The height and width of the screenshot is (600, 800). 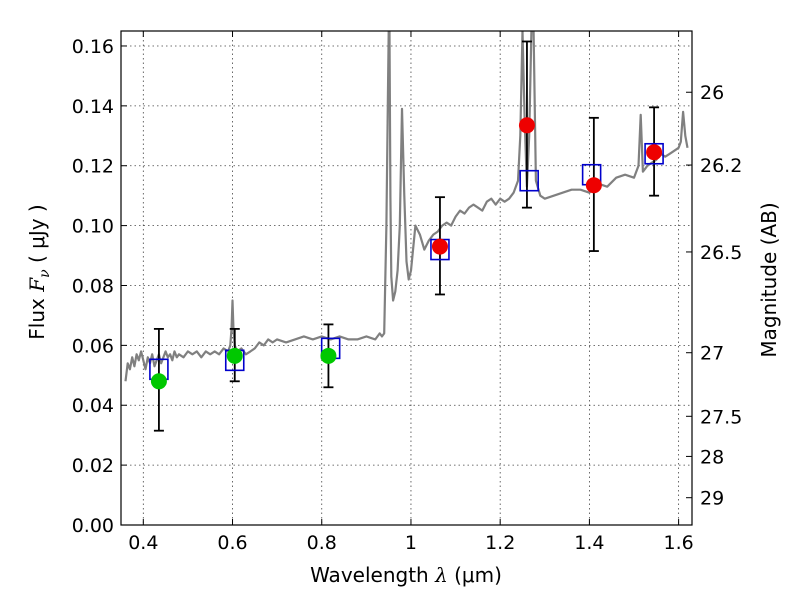 I want to click on y-tick-labels: 0.00 0.02 0.04 0.06 0.08 0.10 0.12 0.14 0.16, so click(x=93, y=286).